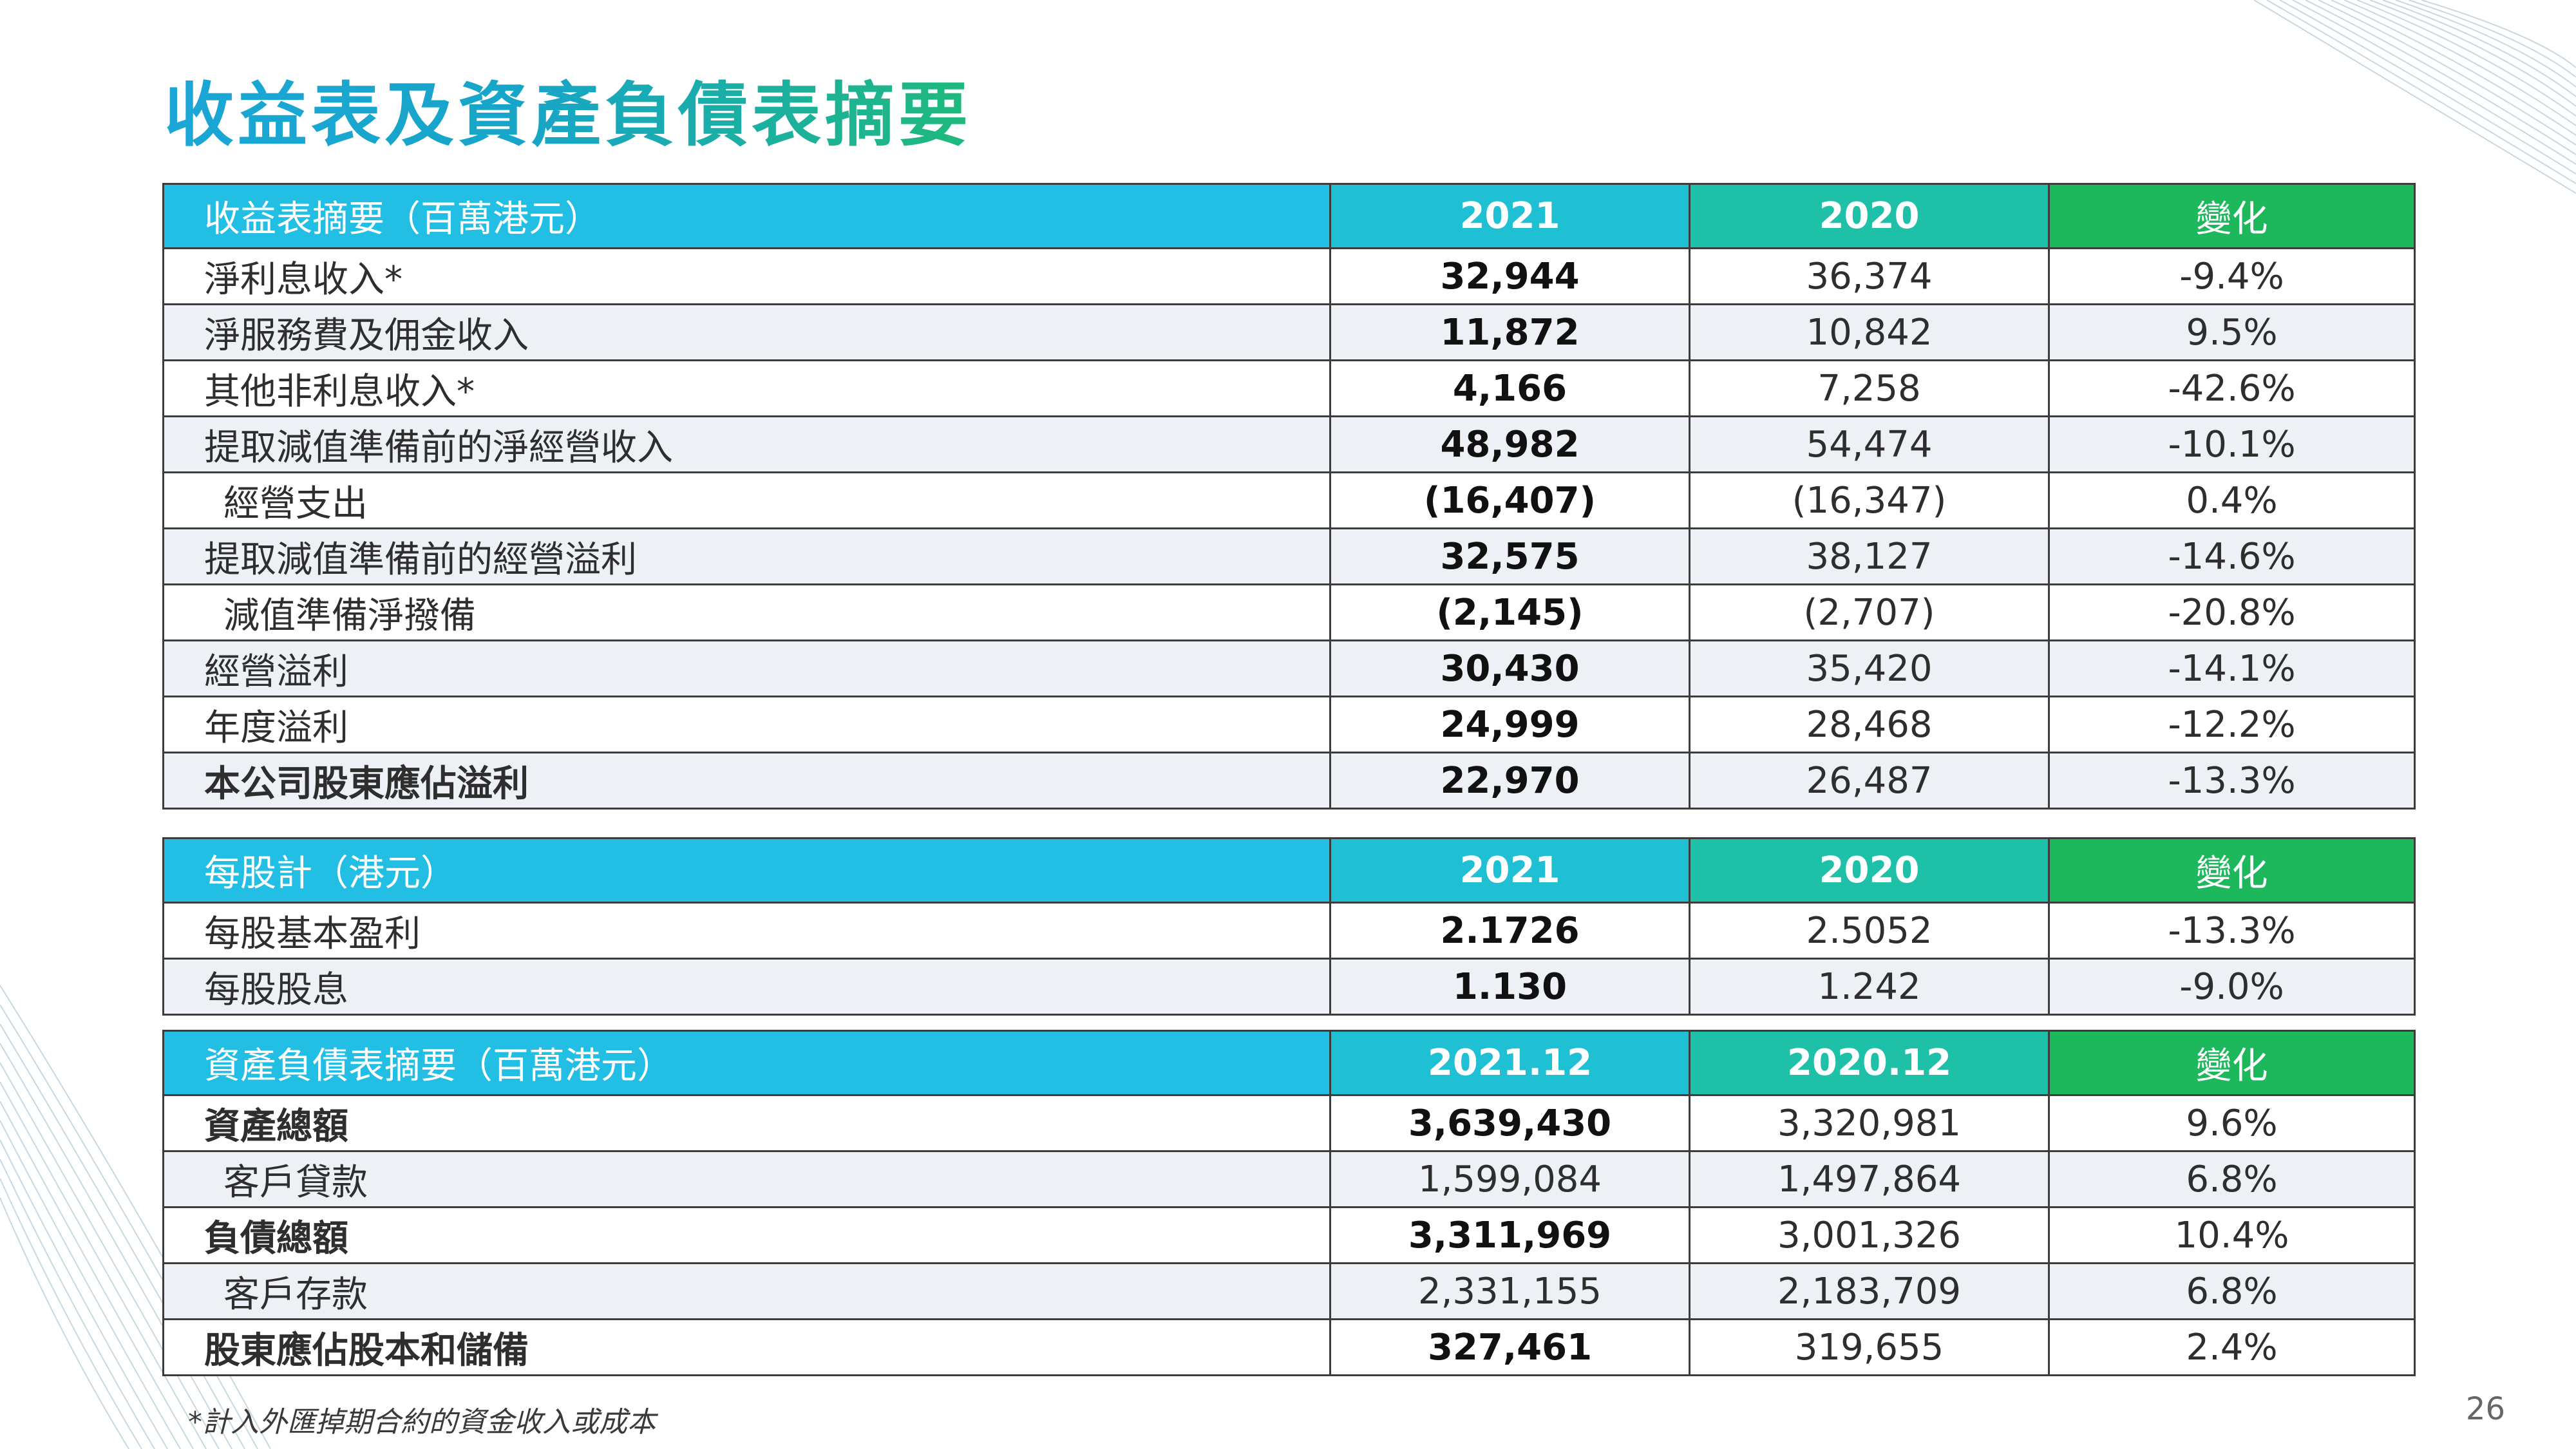 This screenshot has width=2576, height=1449. Describe the element at coordinates (422, 1422) in the screenshot. I see `footnote: *計入外匯掉期合約的資金收入或成本` at that location.